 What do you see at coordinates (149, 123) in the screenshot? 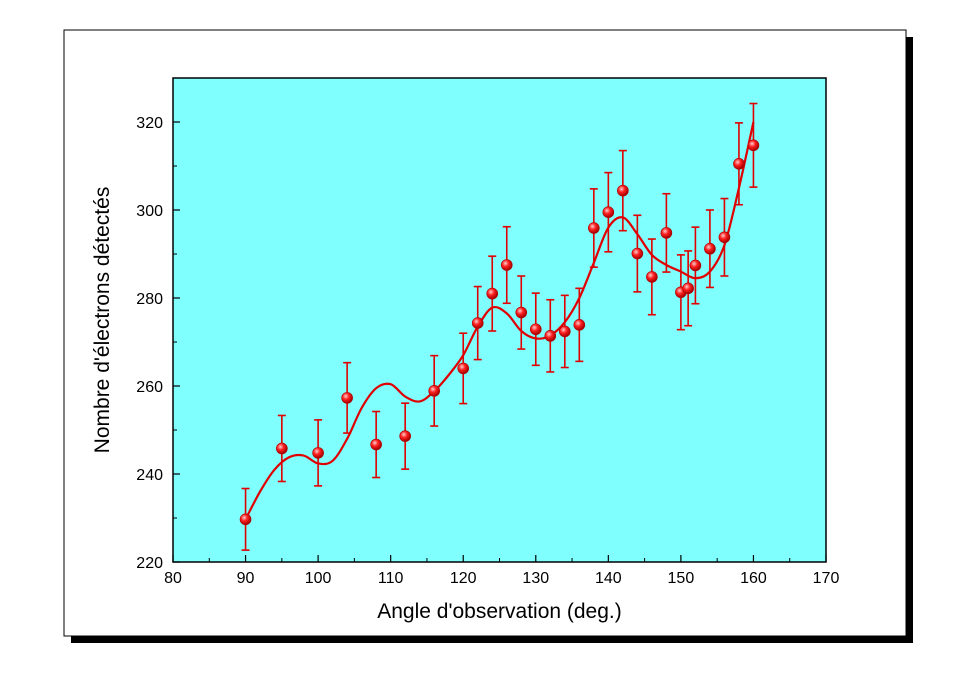
I see `y-tick-label: 320` at bounding box center [149, 123].